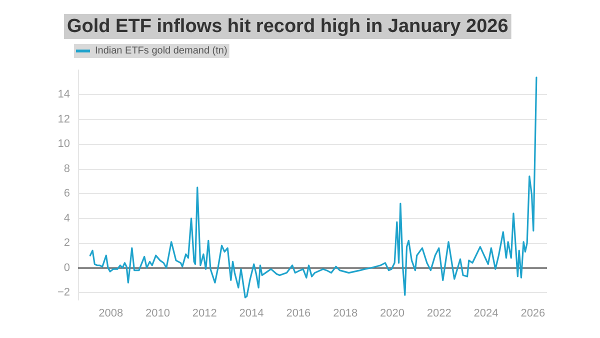 This screenshot has width=600, height=338. I want to click on x-tick-label: 2008, so click(111, 314).